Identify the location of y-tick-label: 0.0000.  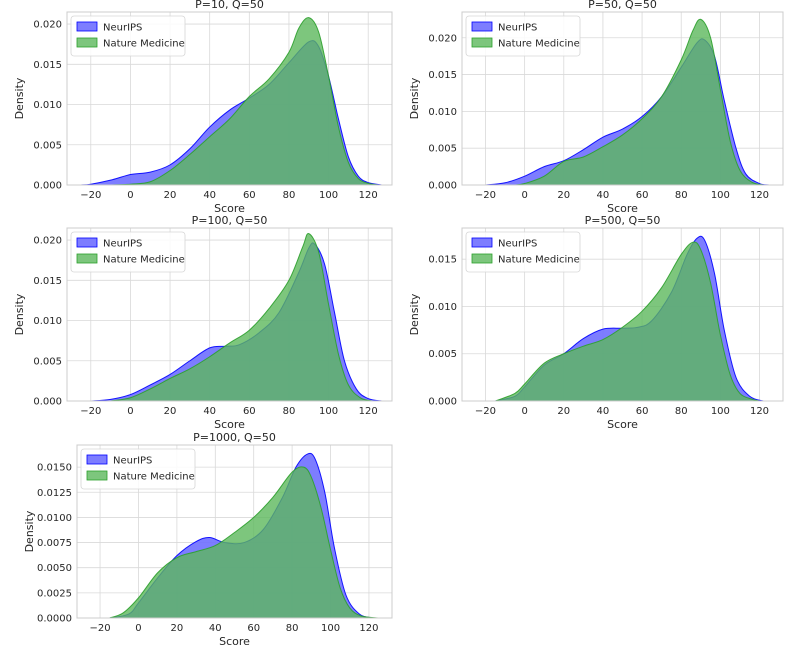
(54, 619).